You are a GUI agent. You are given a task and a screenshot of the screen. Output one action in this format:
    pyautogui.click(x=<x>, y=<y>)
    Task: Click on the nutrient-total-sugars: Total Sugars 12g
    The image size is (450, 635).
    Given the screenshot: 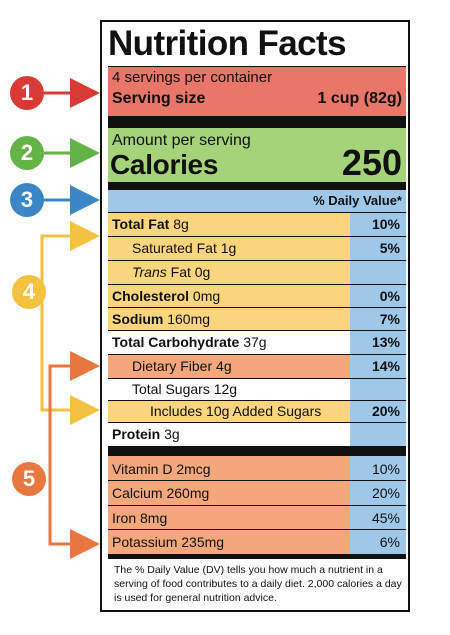 What is the action you would take?
    pyautogui.click(x=184, y=389)
    